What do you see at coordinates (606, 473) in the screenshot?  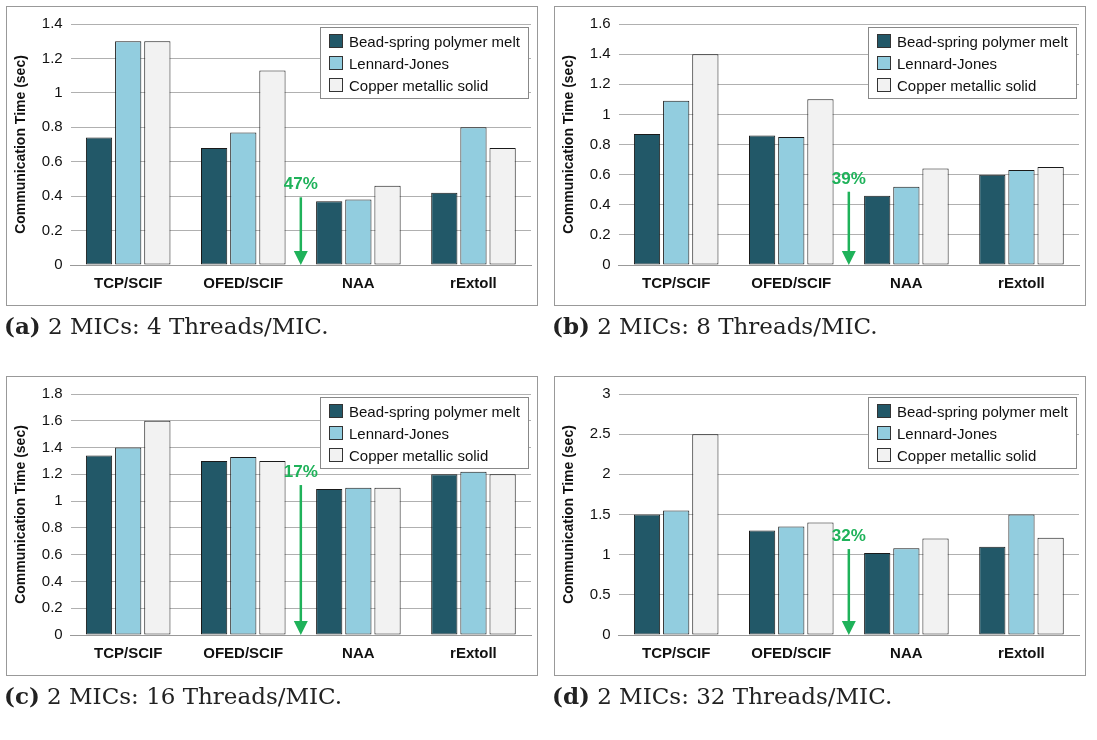 I see `y-tick-label: 2` at bounding box center [606, 473].